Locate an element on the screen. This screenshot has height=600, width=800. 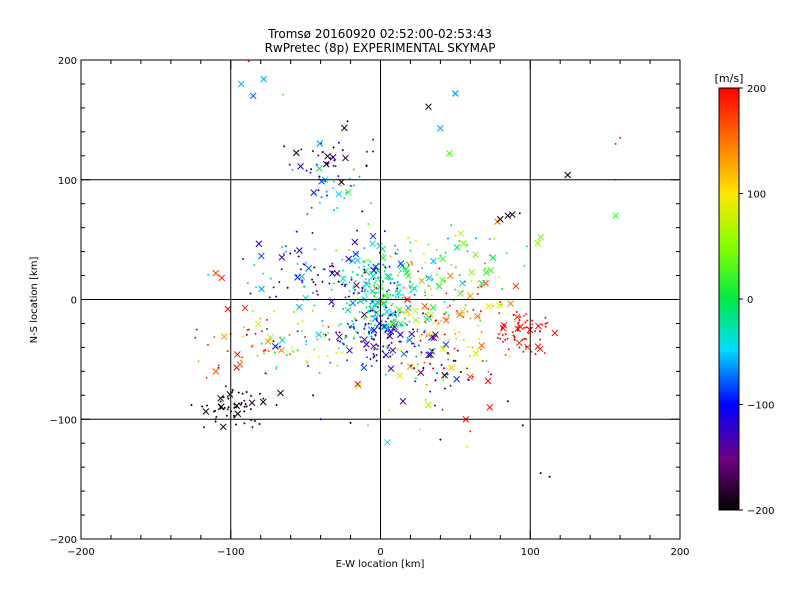
y-axis-label: N-S location [km] is located at coordinates (34, 300).